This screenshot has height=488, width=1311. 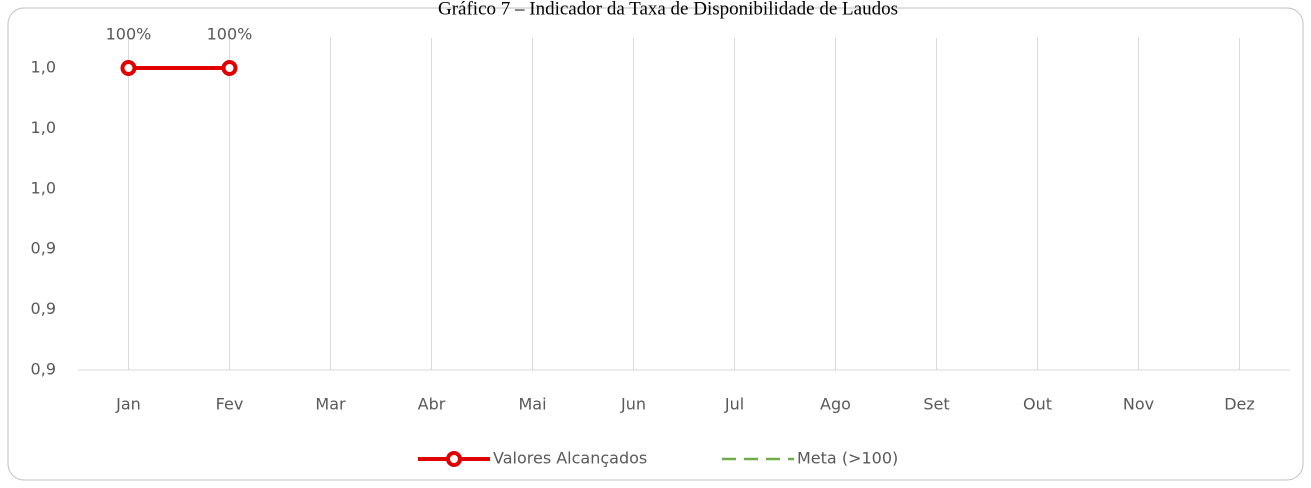 I want to click on x-tick-label: Jan, so click(x=128, y=404).